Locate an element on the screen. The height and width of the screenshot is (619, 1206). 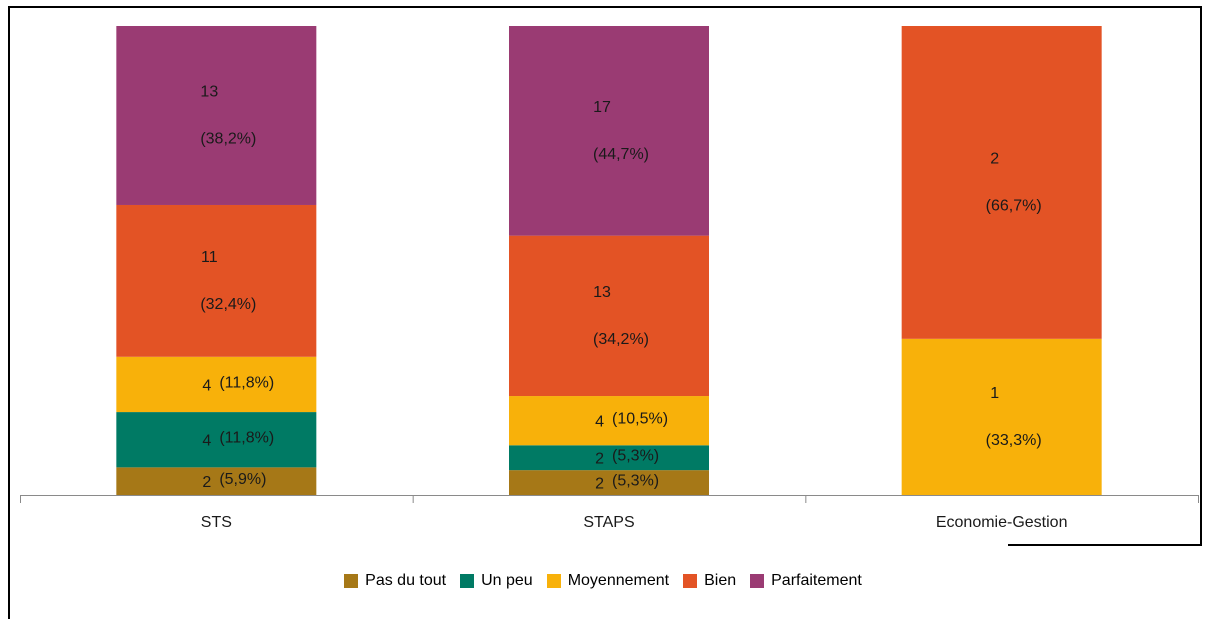
bar-percent-label: (10,5%) is located at coordinates (640, 419).